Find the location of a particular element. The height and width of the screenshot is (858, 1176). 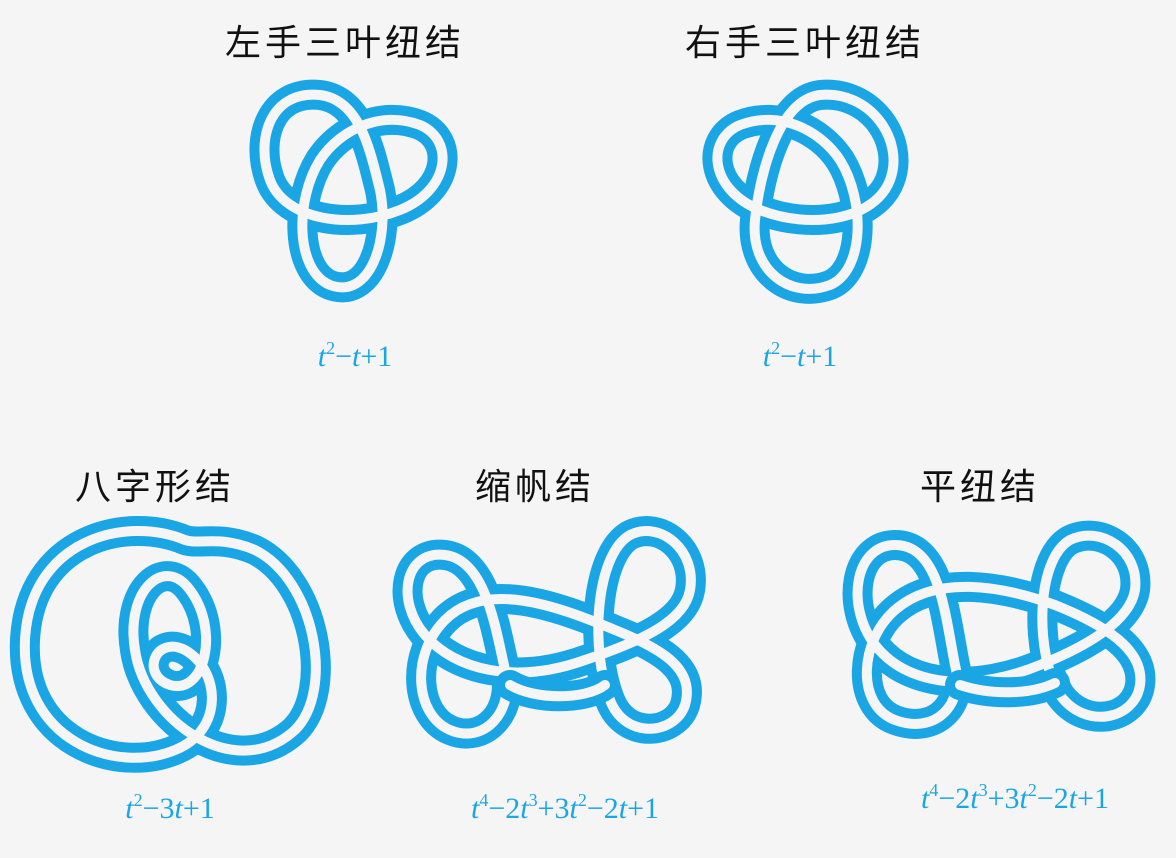

knot-title-granny: 缩帆结 is located at coordinates (534, 487).